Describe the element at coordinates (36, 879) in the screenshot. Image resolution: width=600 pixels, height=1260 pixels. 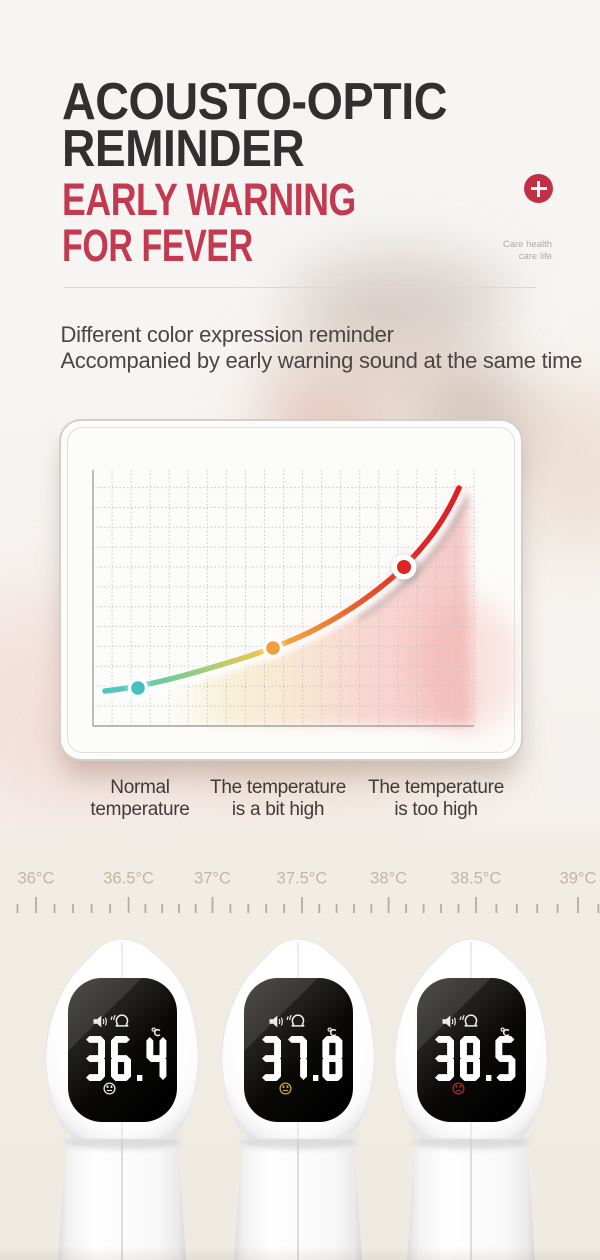
I see `svg-text: 36°C` at that location.